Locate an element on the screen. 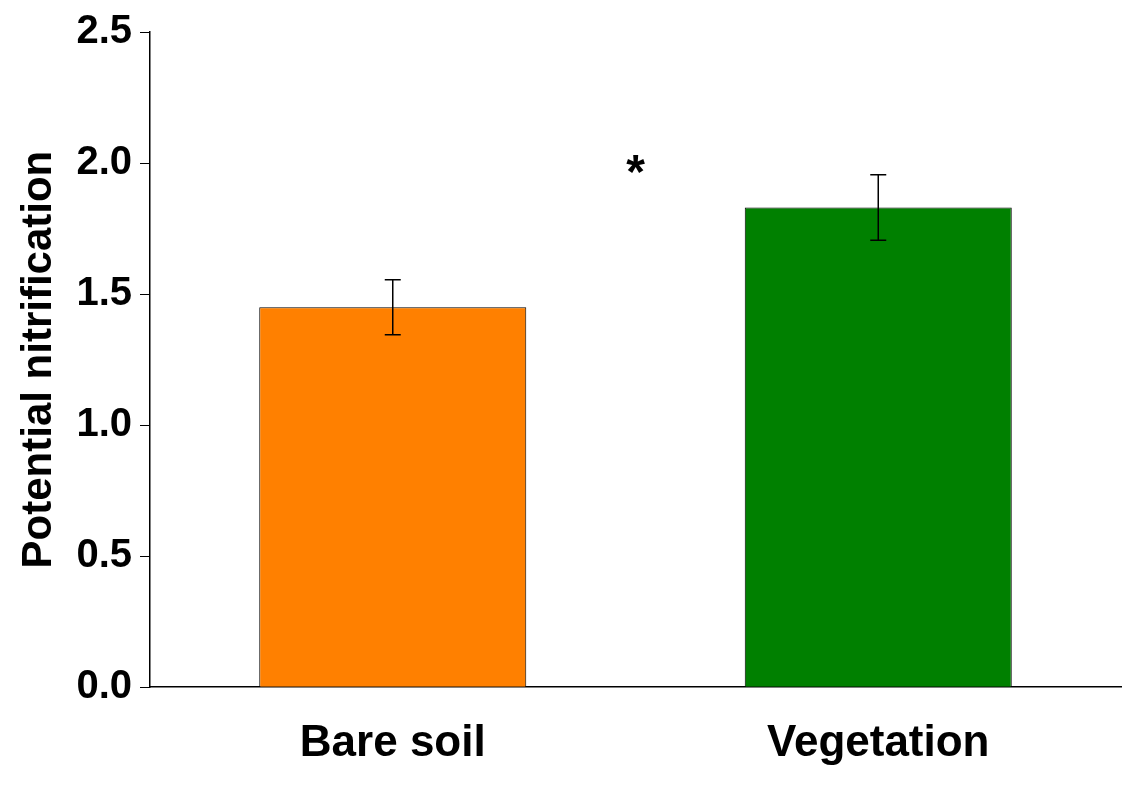 This screenshot has height=800, width=1131. x-tick-label: Vegetation is located at coordinates (878, 740).